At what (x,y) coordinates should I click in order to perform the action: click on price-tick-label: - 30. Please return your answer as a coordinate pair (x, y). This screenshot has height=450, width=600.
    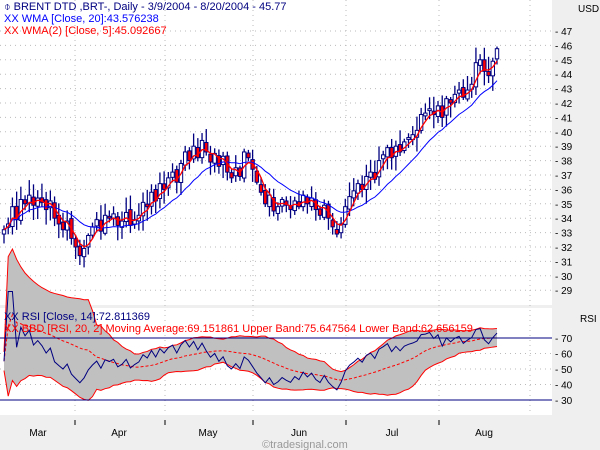
    Looking at the image, I should click on (564, 277).